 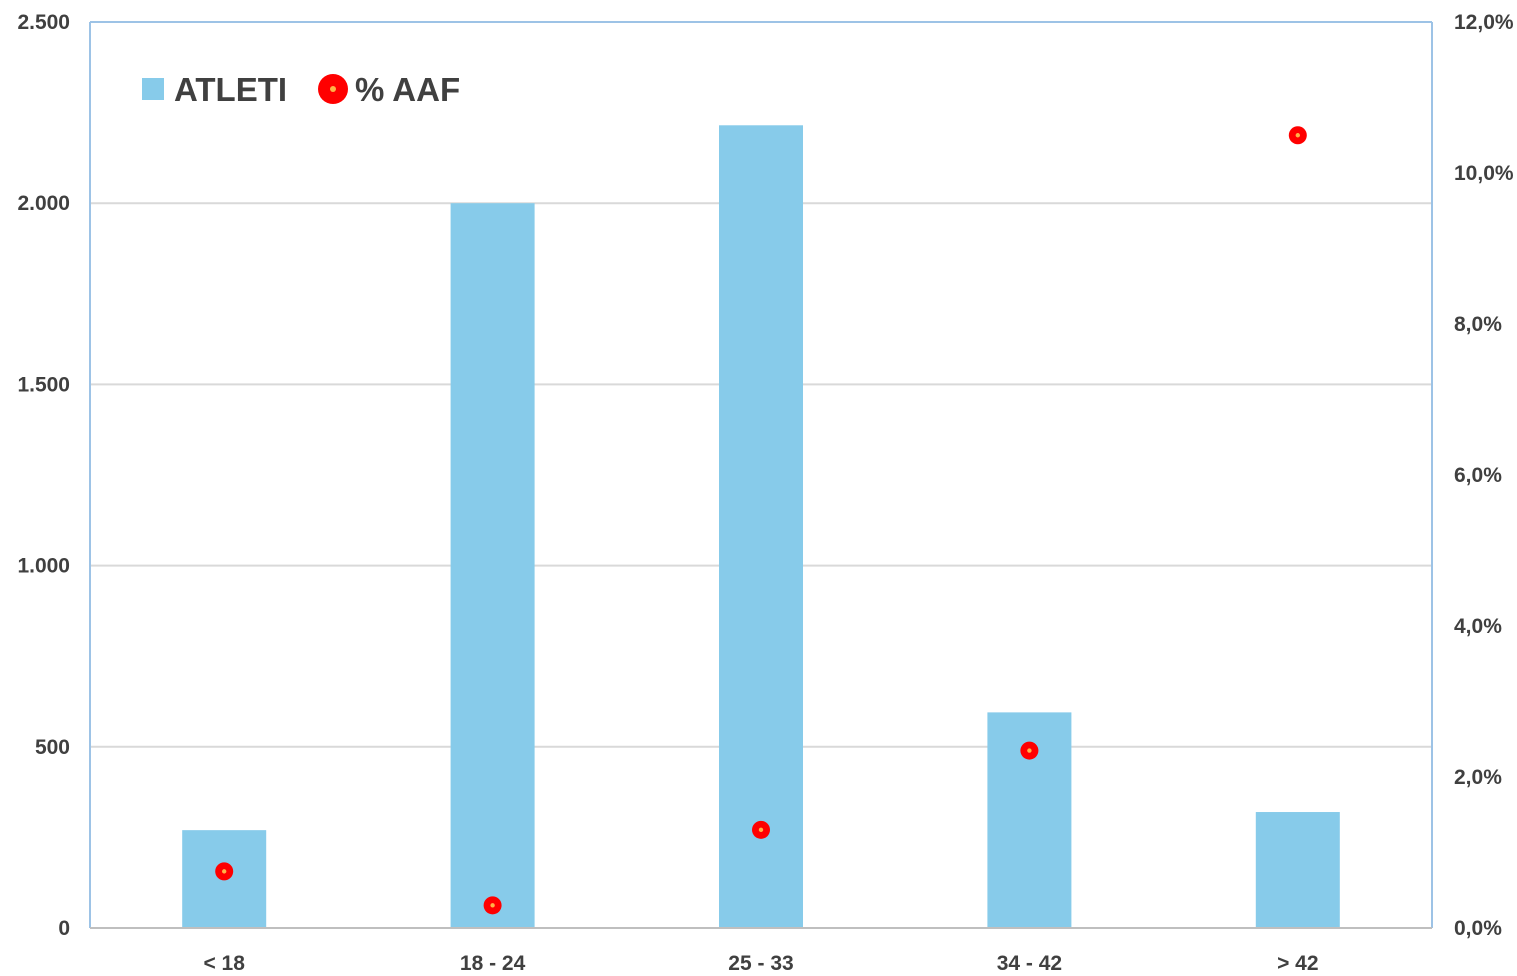 What do you see at coordinates (407, 89) in the screenshot?
I see `legend-label-aaf: % AAF` at bounding box center [407, 89].